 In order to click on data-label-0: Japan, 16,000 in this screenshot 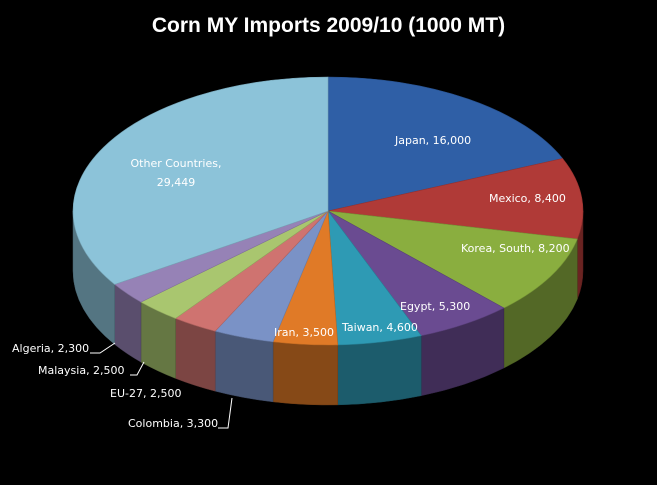, I will do `click(432, 140)`.